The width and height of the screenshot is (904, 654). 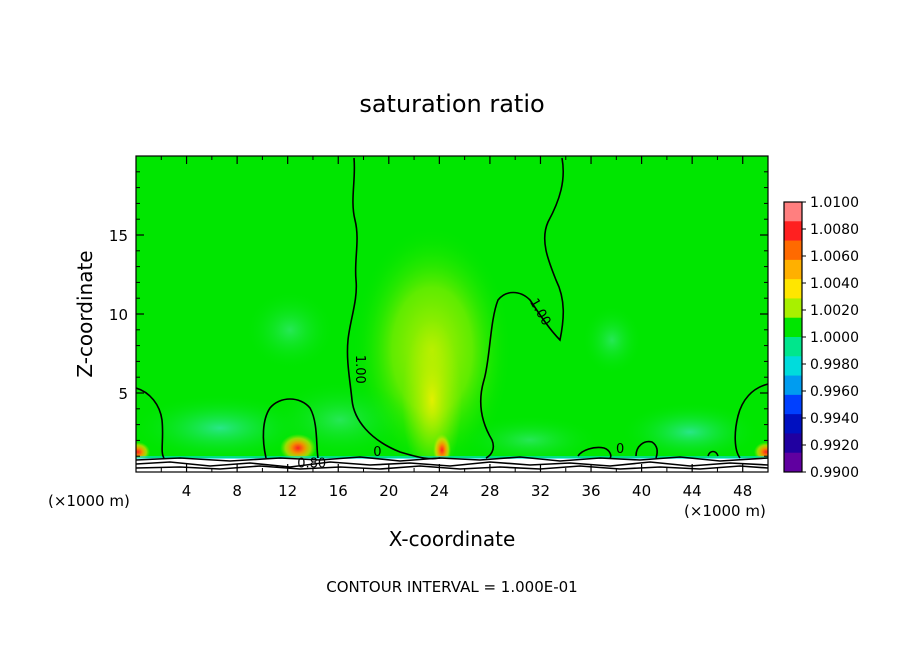 I want to click on x-tick-label: 32, so click(x=540, y=491).